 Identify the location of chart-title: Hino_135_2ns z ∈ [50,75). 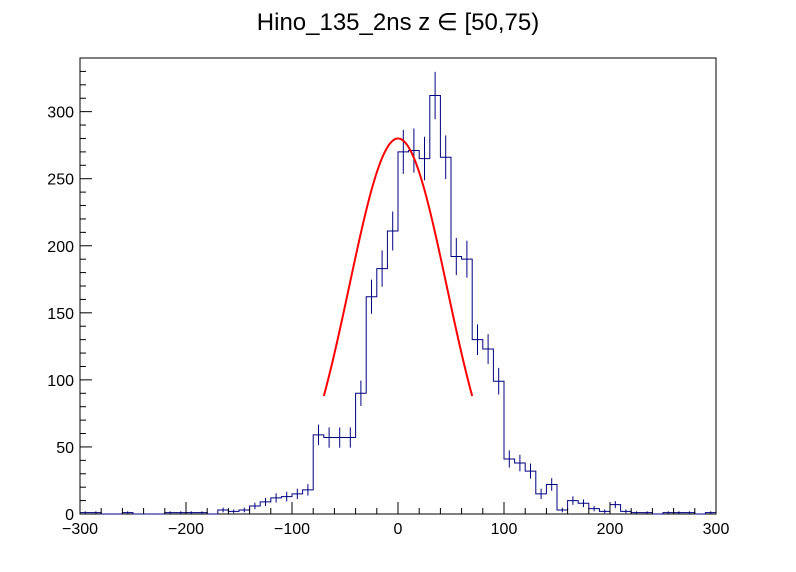
(398, 22).